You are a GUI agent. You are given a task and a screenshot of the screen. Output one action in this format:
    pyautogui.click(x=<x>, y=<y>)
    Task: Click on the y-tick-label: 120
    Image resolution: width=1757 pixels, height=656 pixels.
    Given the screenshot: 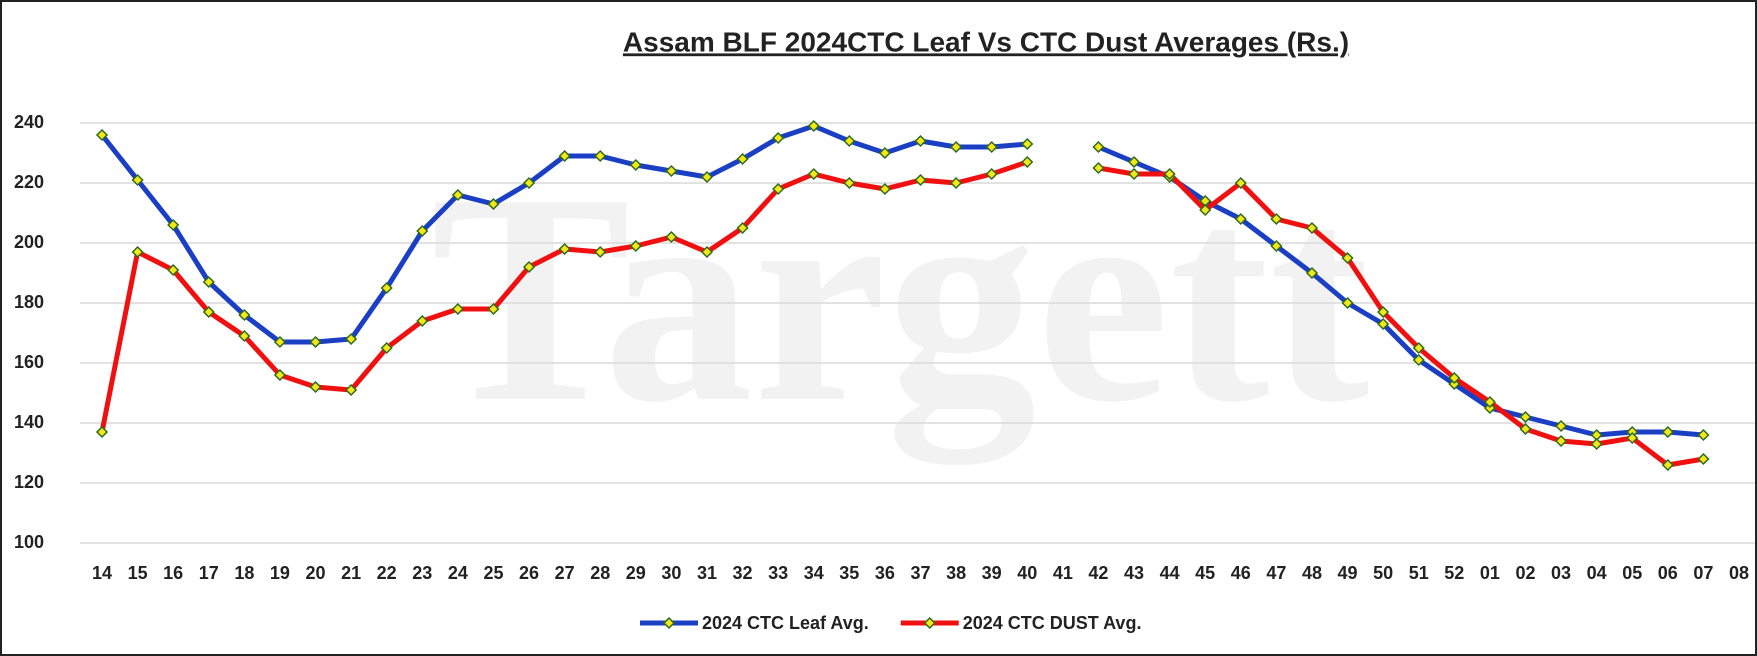 What is the action you would take?
    pyautogui.click(x=29, y=482)
    